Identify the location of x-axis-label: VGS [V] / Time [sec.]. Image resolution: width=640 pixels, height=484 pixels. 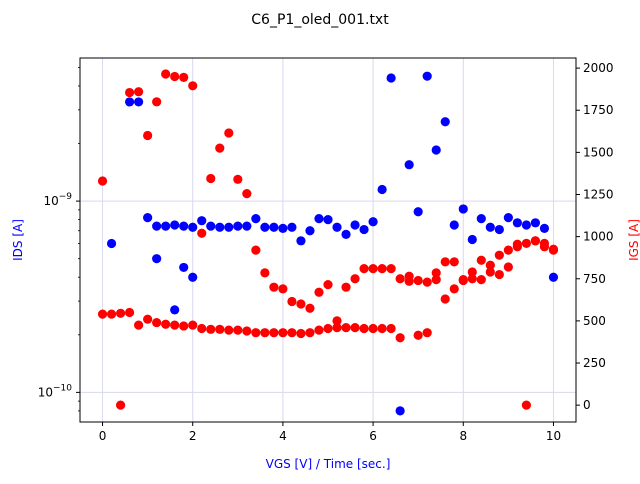
(328, 464).